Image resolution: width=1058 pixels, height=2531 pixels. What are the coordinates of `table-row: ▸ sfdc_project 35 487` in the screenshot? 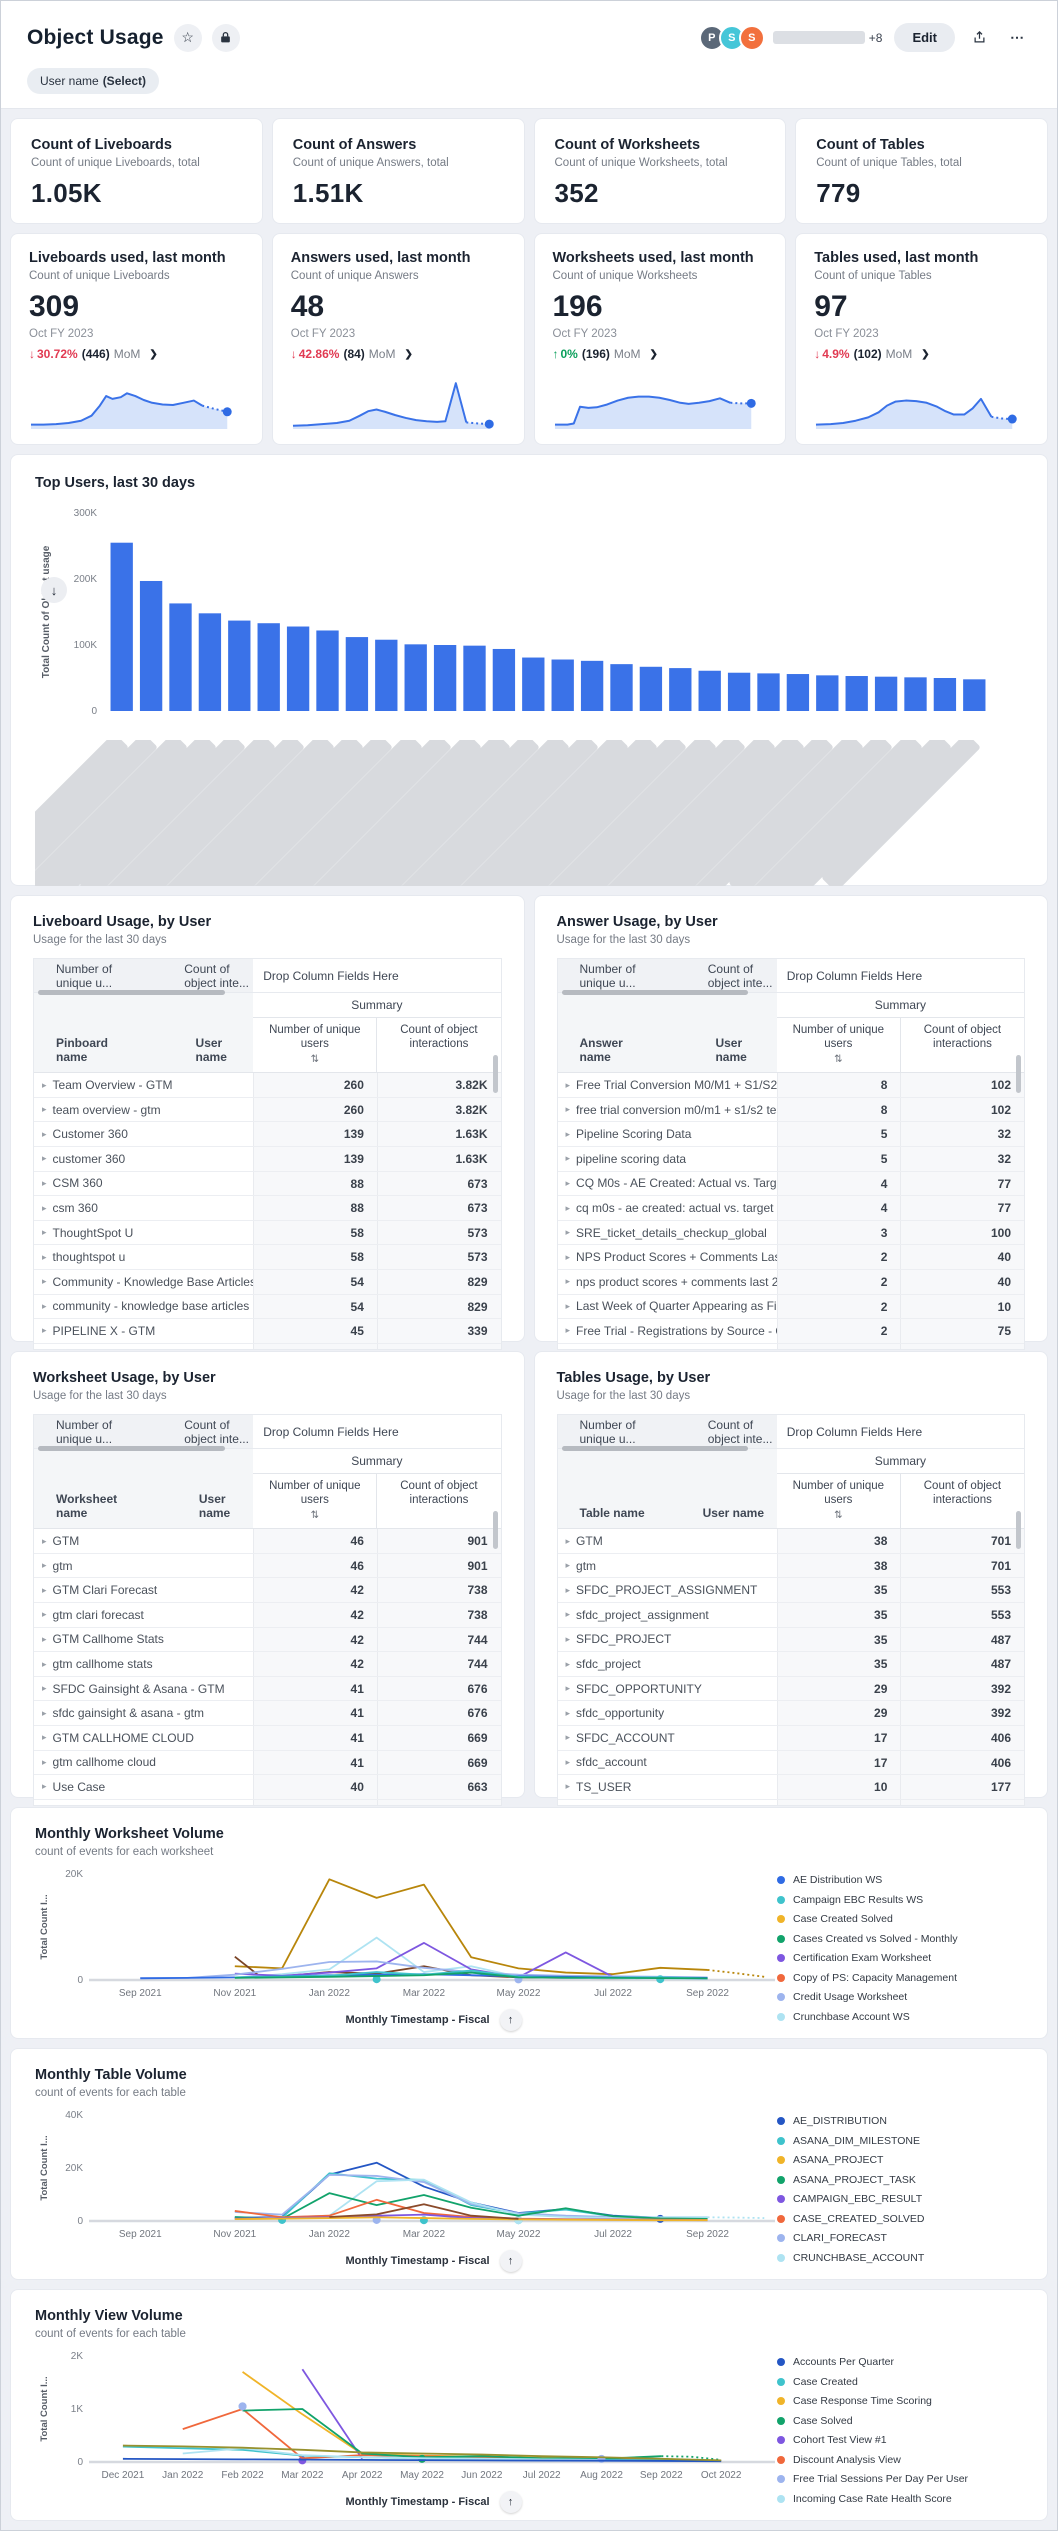 It's located at (790, 1664).